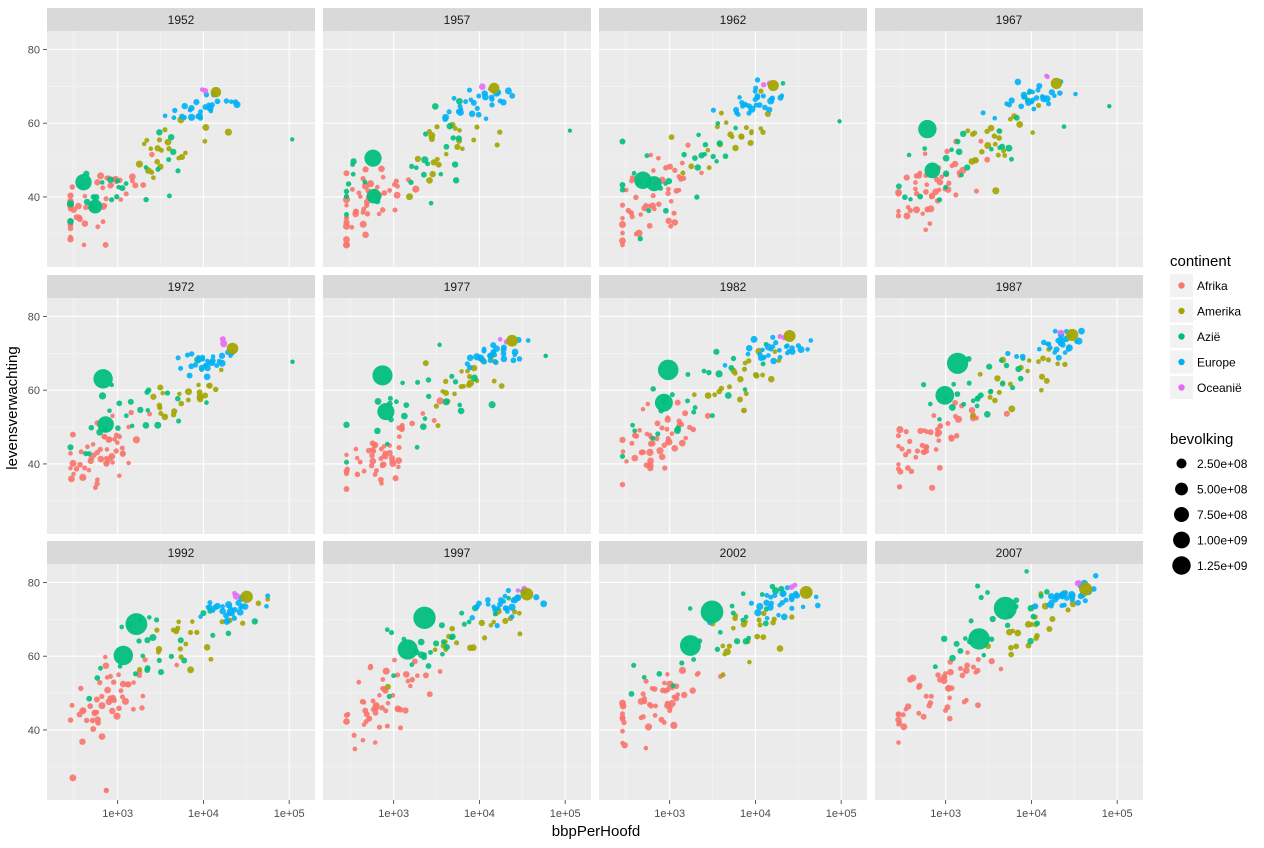 The height and width of the screenshot is (848, 1264). What do you see at coordinates (1206, 387) in the screenshot?
I see `legend-item-oceanië: Oceanië` at bounding box center [1206, 387].